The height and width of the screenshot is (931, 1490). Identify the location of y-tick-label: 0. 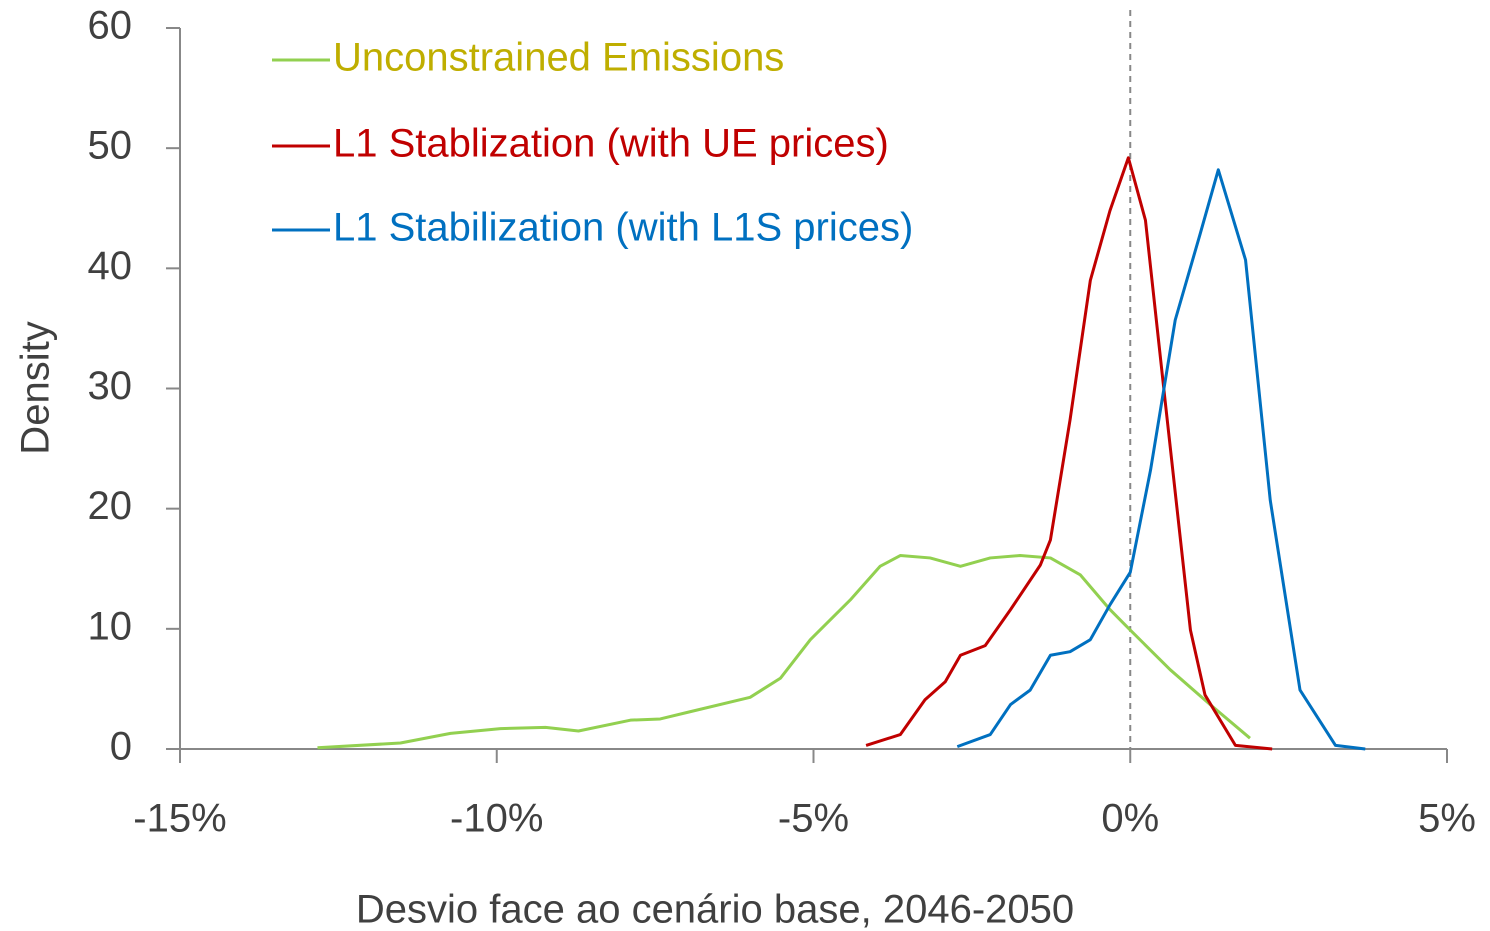
(121, 747).